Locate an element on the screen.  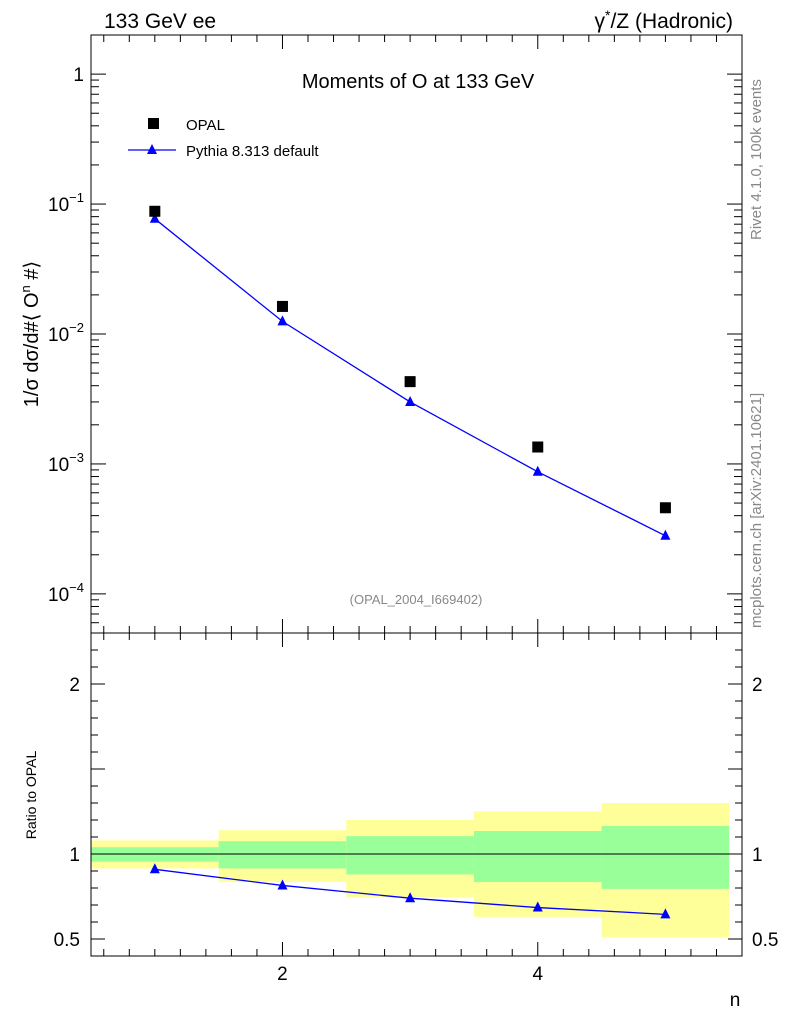
ratio-y-axis-label: Ratio to OPAL is located at coordinates (31, 795).